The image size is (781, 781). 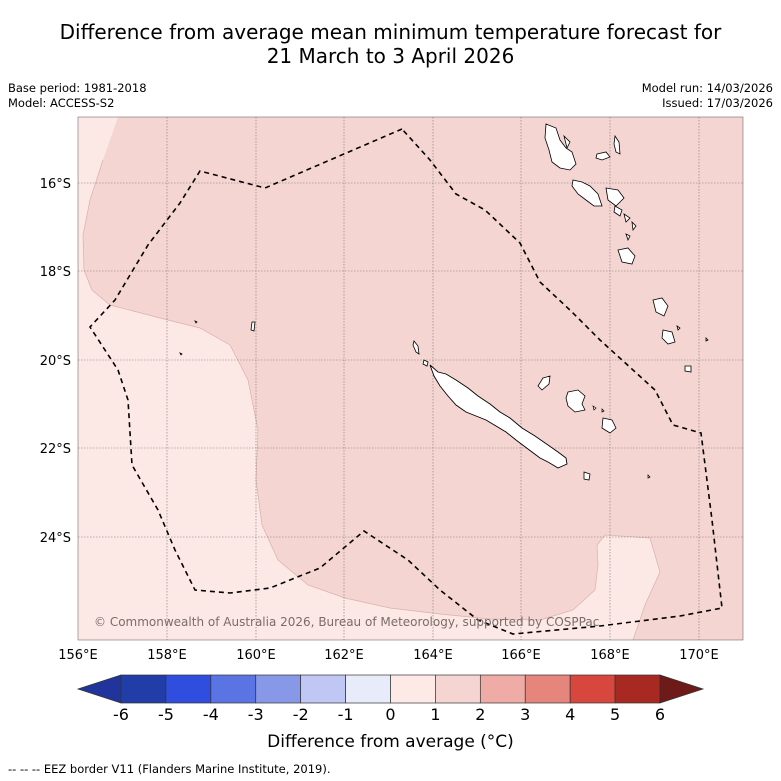 What do you see at coordinates (55, 272) in the screenshot?
I see `lat-label: 18°S` at bounding box center [55, 272].